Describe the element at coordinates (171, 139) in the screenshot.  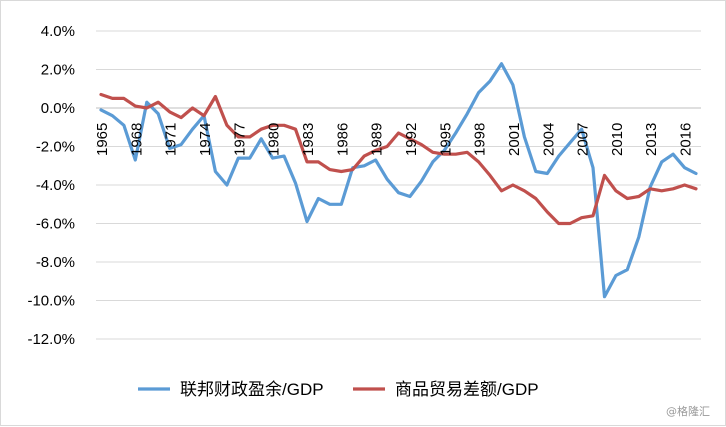
I see `x-tick-label: 1971` at that location.